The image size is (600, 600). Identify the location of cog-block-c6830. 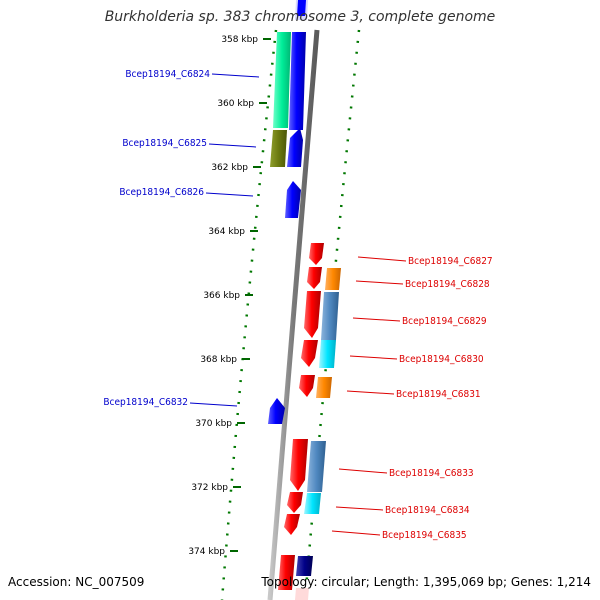
(327, 354).